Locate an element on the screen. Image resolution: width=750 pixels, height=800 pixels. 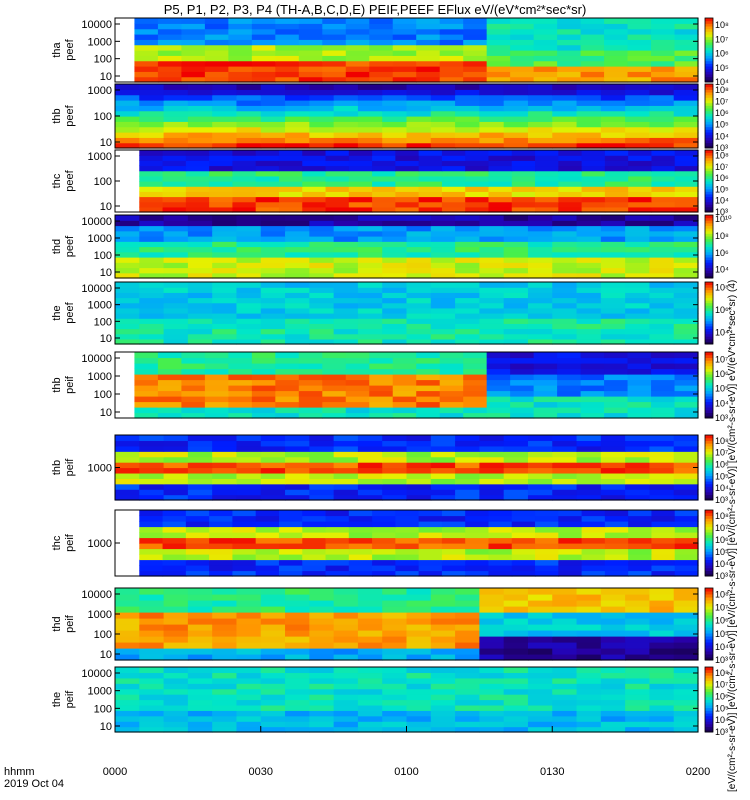
panel-label-probe: thc is located at coordinates (57, 180).